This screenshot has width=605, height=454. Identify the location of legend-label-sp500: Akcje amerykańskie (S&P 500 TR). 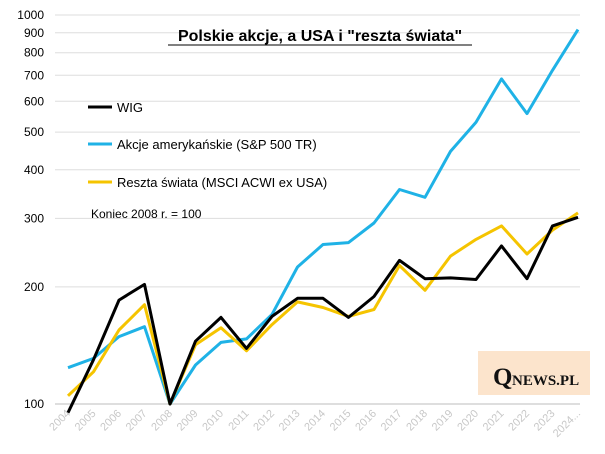
(217, 144).